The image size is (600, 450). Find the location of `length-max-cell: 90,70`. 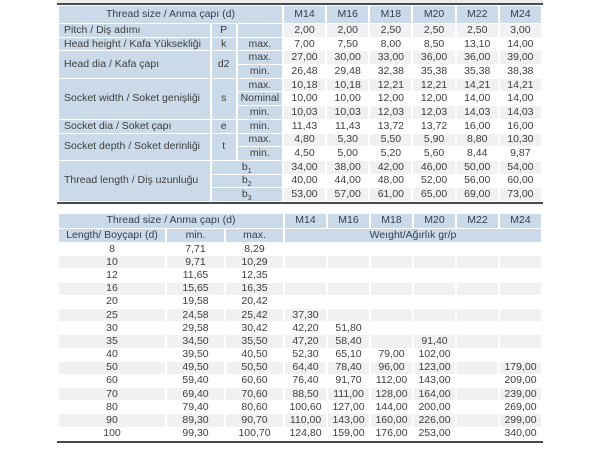

length-max-cell: 90,70 is located at coordinates (255, 420).